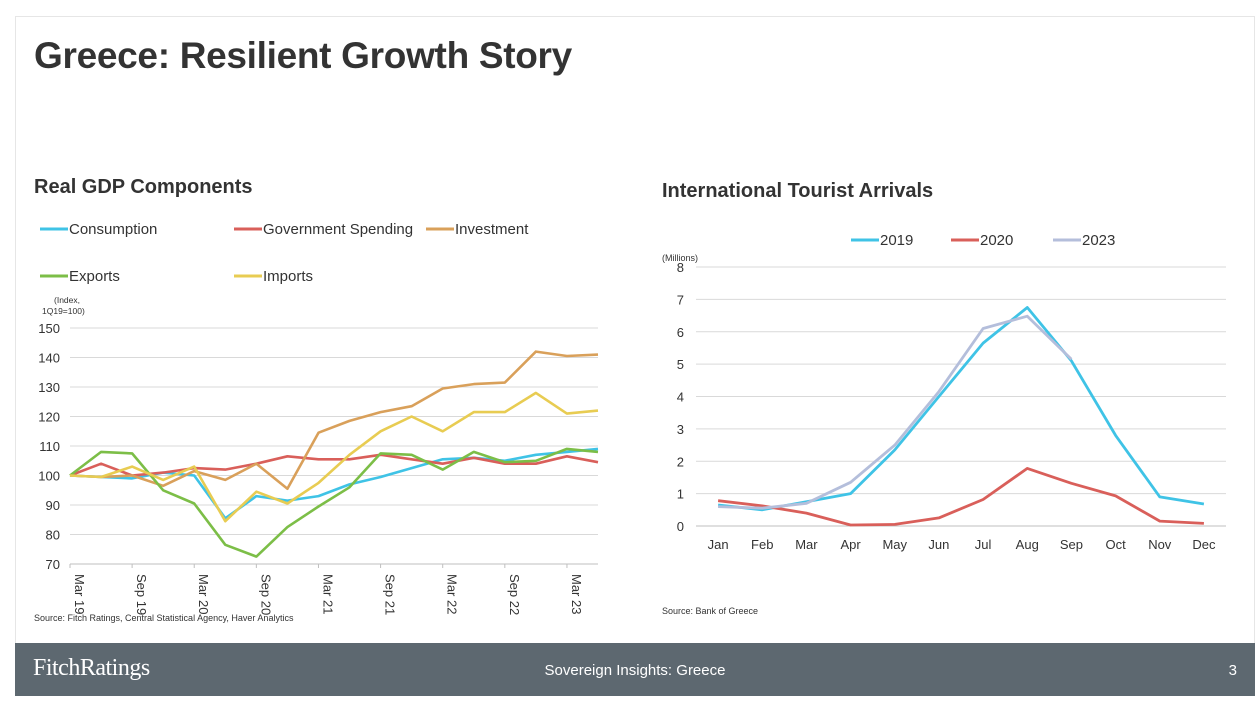 The width and height of the screenshot is (1260, 701). Describe the element at coordinates (334, 465) in the screenshot. I see `series-line-government-spending` at that location.